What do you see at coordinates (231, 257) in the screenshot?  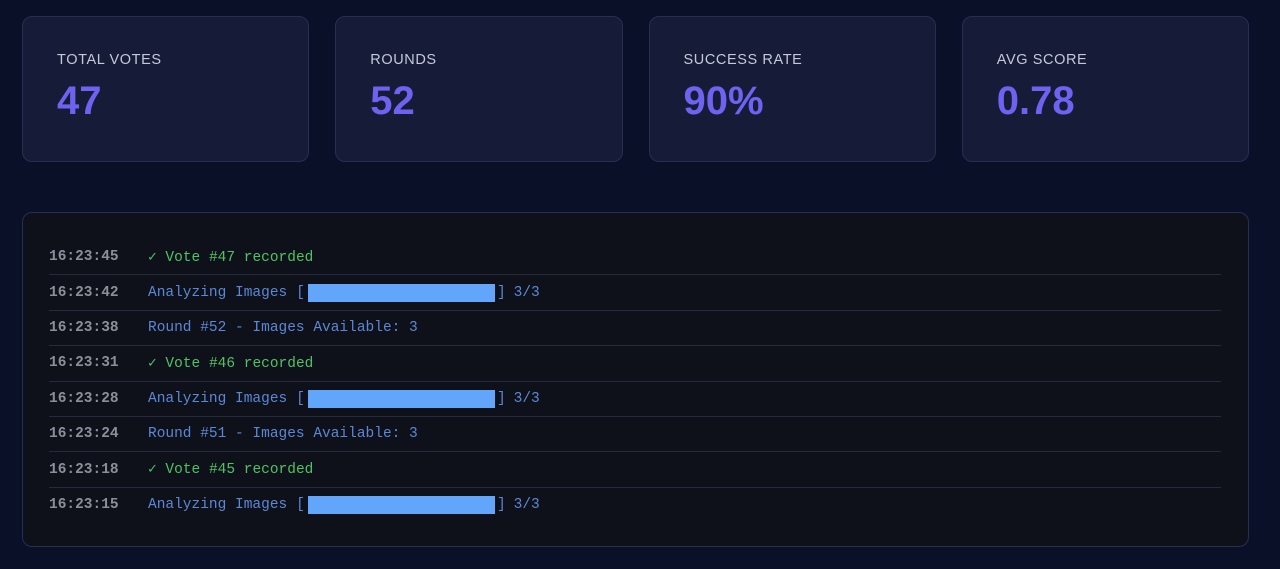 I see `log-message: ✓ Vote #47 recorded` at bounding box center [231, 257].